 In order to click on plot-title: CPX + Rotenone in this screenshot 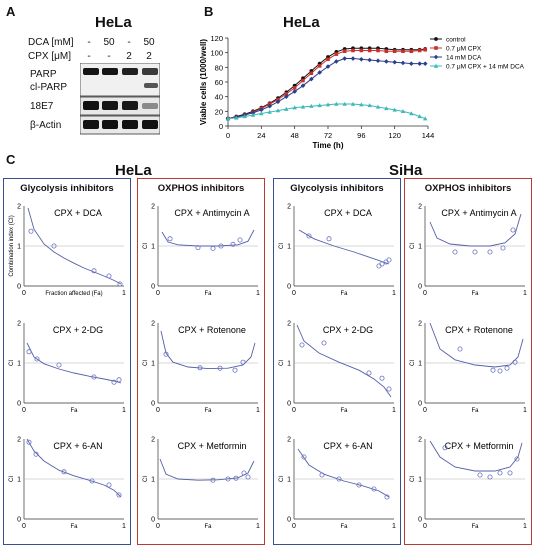, I will do `click(479, 330)`.